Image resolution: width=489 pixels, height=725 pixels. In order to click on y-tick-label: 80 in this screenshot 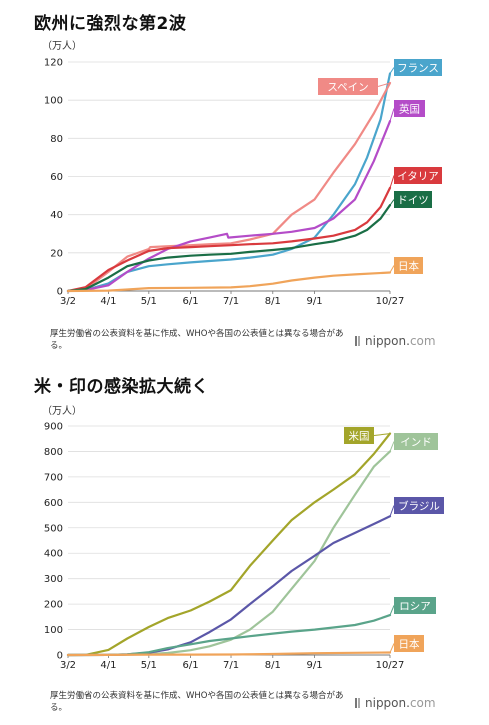, I will do `click(56, 139)`.